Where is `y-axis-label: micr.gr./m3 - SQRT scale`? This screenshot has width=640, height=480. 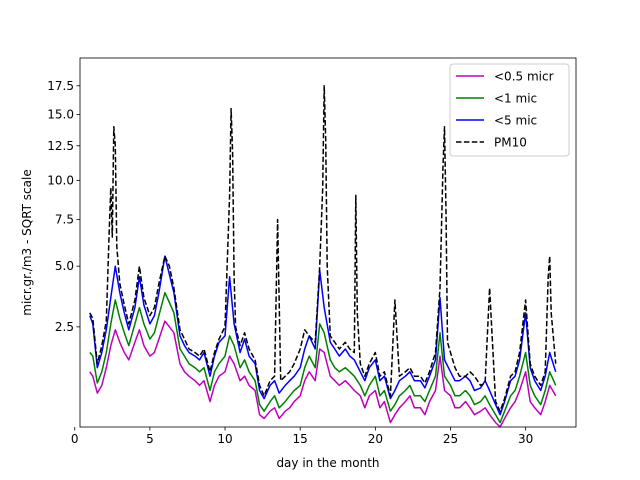
y-axis-label: micr.gr./m3 - SQRT scale is located at coordinates (27, 242).